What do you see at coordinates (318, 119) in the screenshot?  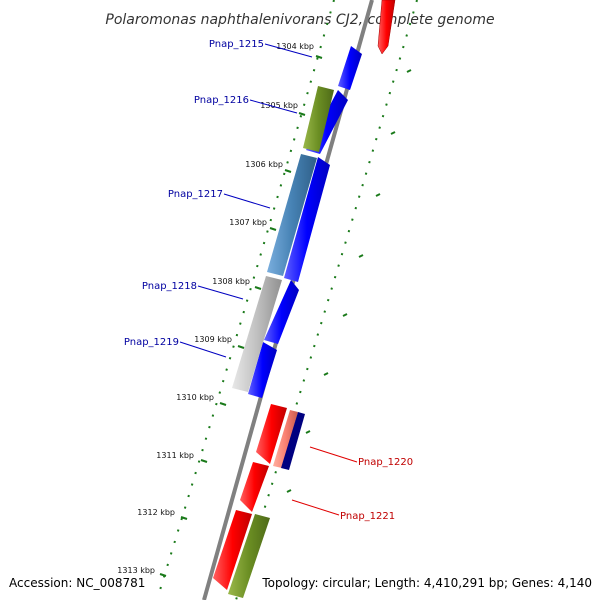 I see `olive-feature-top` at bounding box center [318, 119].